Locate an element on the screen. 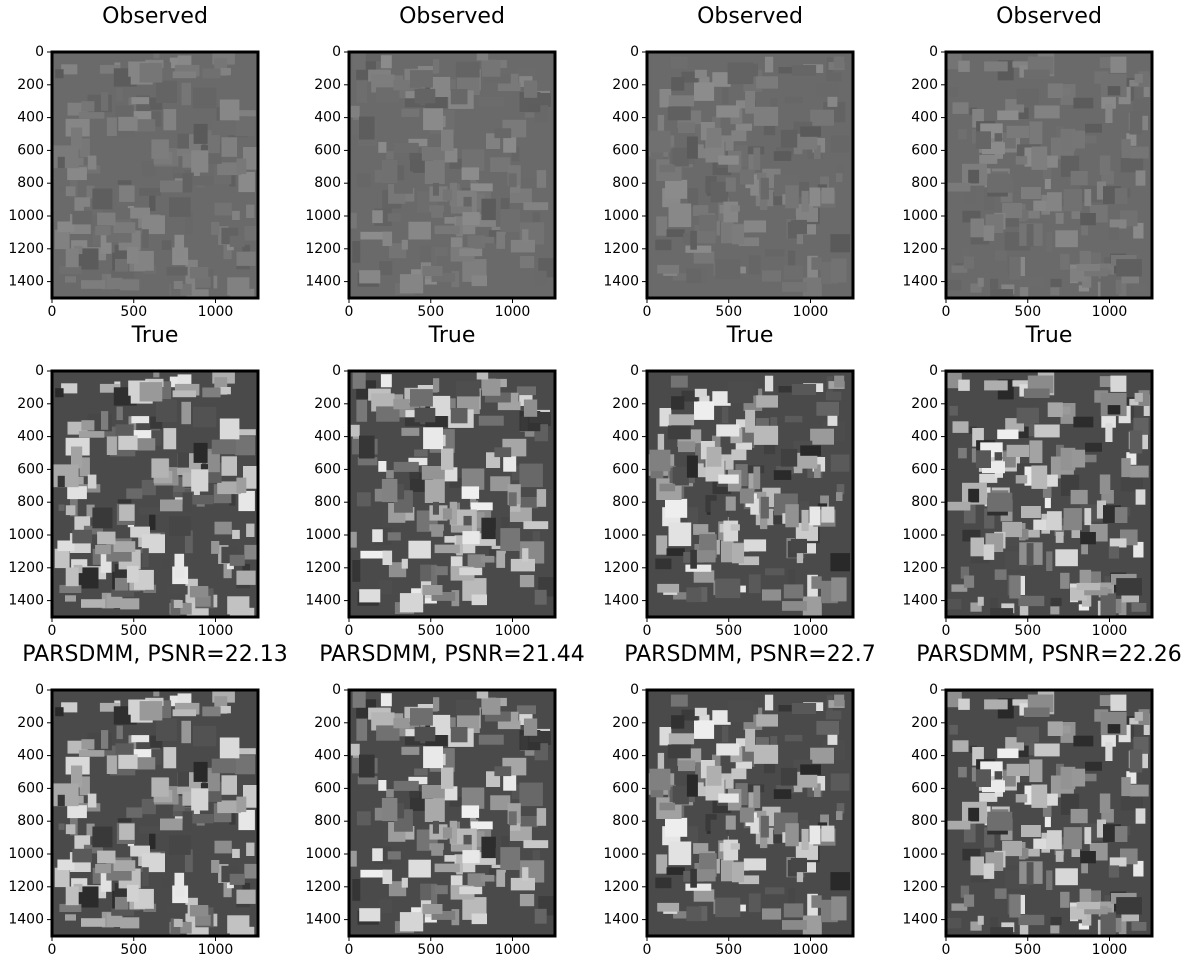  y-tick-label: 200 is located at coordinates (30, 404).